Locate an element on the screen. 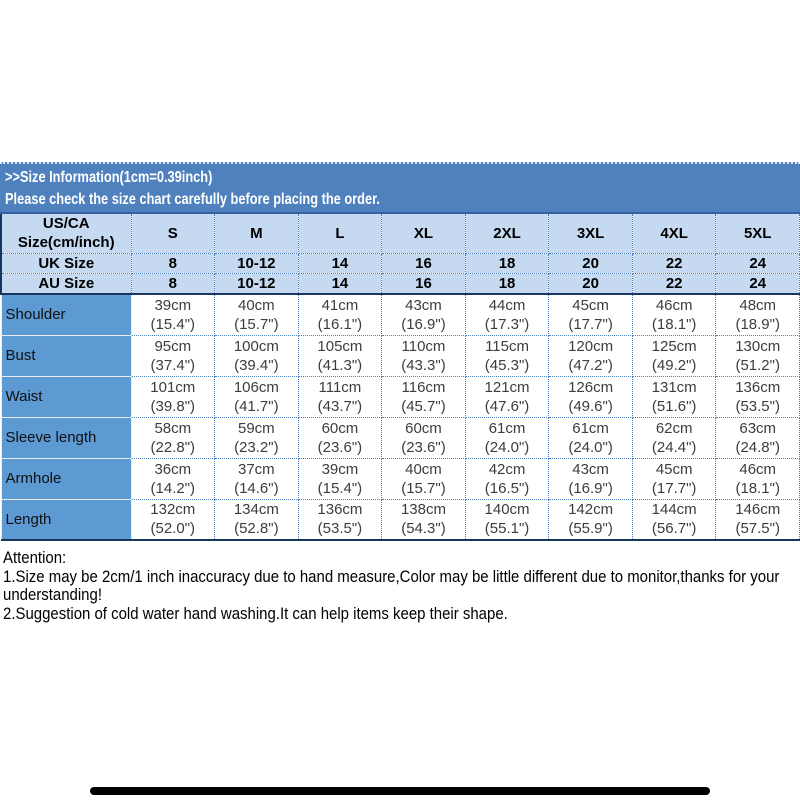  size-column-header: XL is located at coordinates (423, 233).